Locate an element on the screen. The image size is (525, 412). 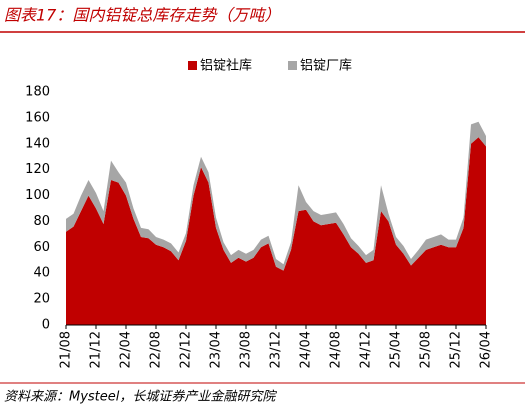
x-tick-label: 25/08 is located at coordinates (426, 349).